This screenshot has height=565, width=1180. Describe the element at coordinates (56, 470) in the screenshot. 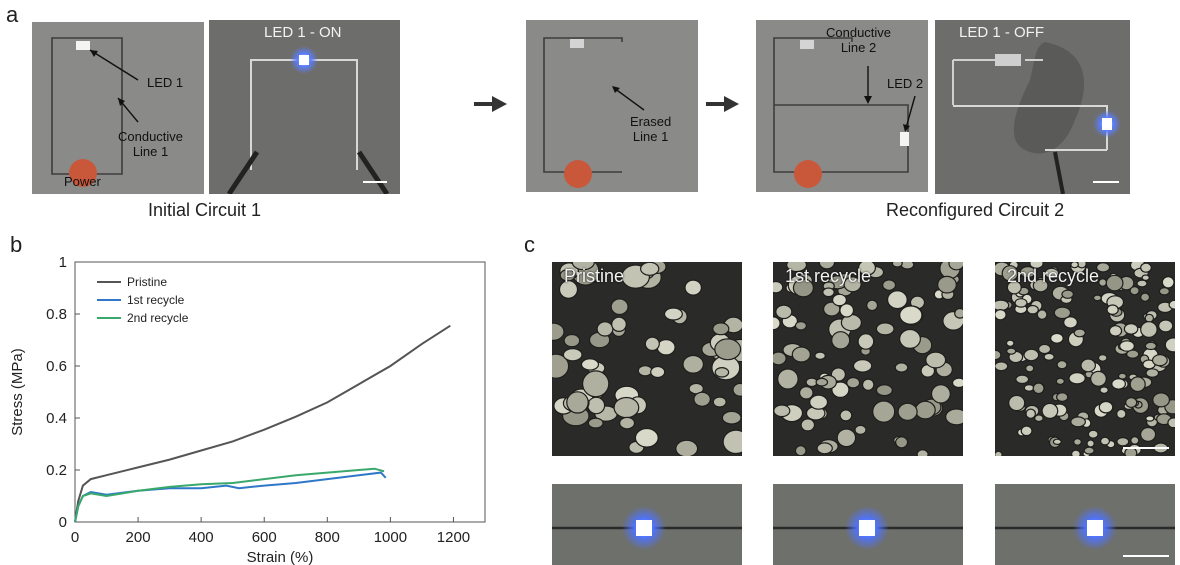

I see `y-tick-label: 0.2` at that location.